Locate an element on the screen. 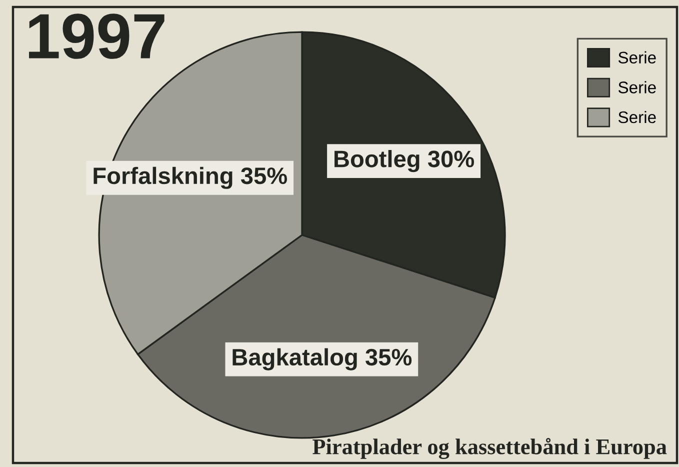 This screenshot has width=679, height=467. data-label: Forfalskning 35% is located at coordinates (191, 177).